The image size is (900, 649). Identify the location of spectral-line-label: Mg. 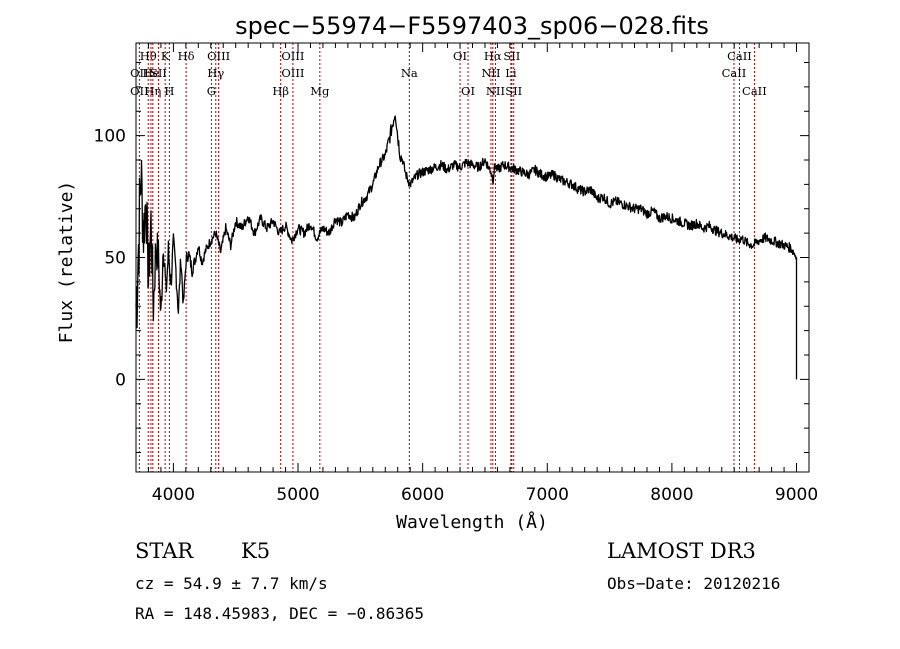
(320, 91).